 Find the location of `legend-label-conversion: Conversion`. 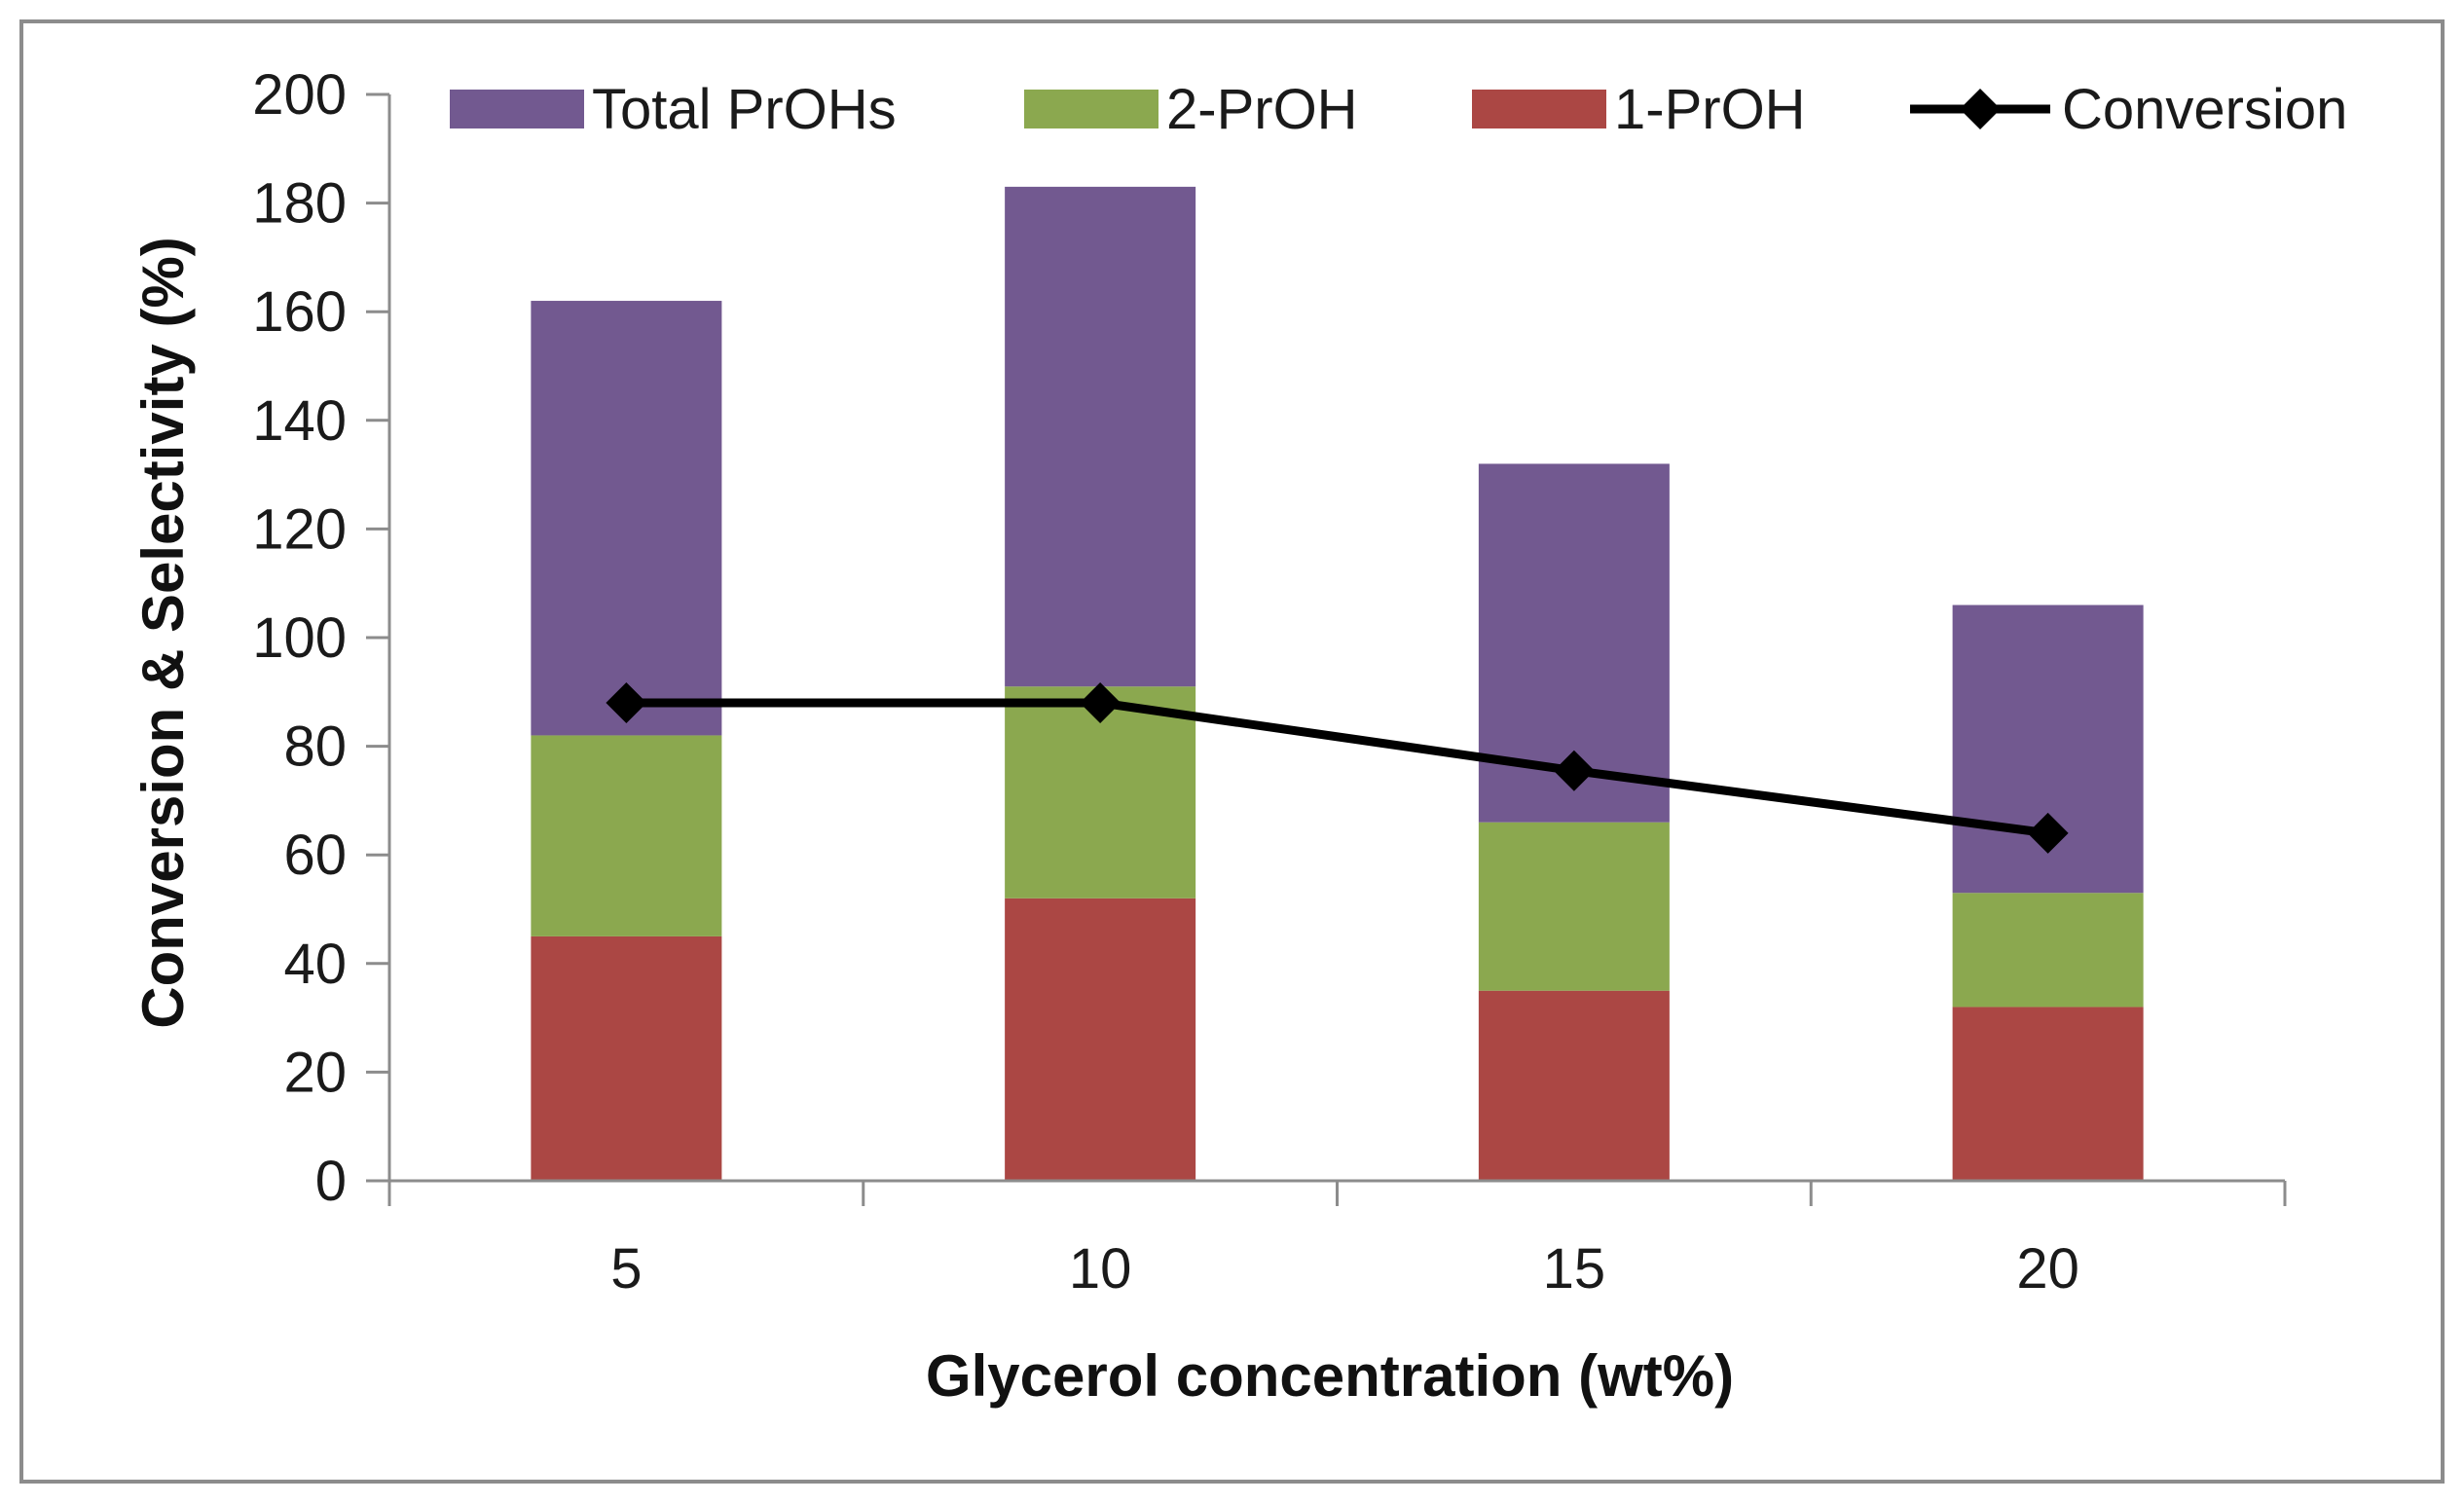

legend-label-conversion: Conversion is located at coordinates (2204, 109).